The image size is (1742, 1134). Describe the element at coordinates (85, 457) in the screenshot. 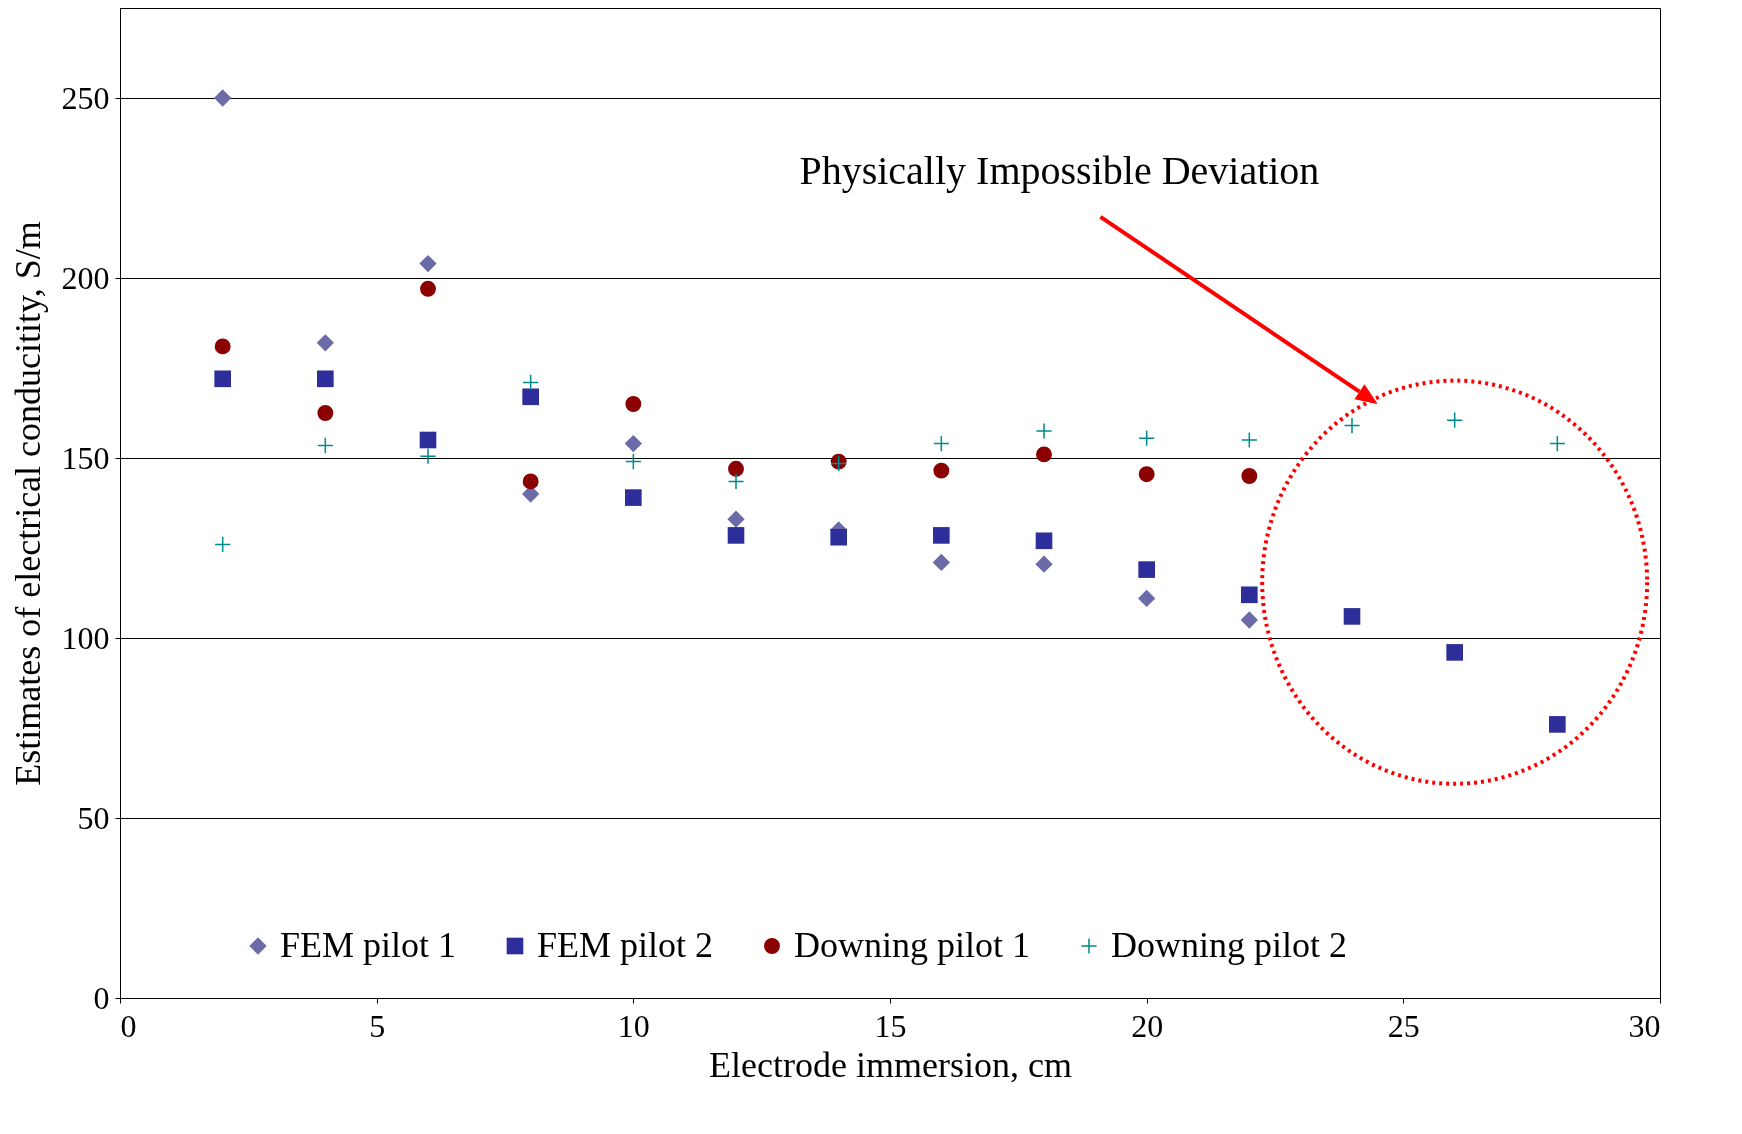

I see `y-tick-label: 150` at that location.